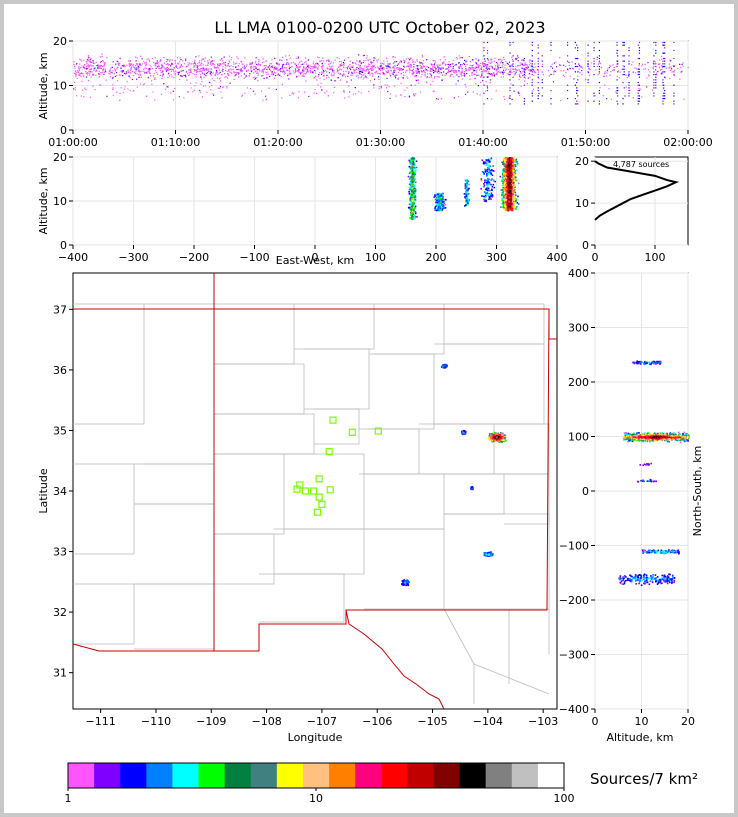  Describe the element at coordinates (104, 614) in the screenshot. I see `county-boundary` at that location.